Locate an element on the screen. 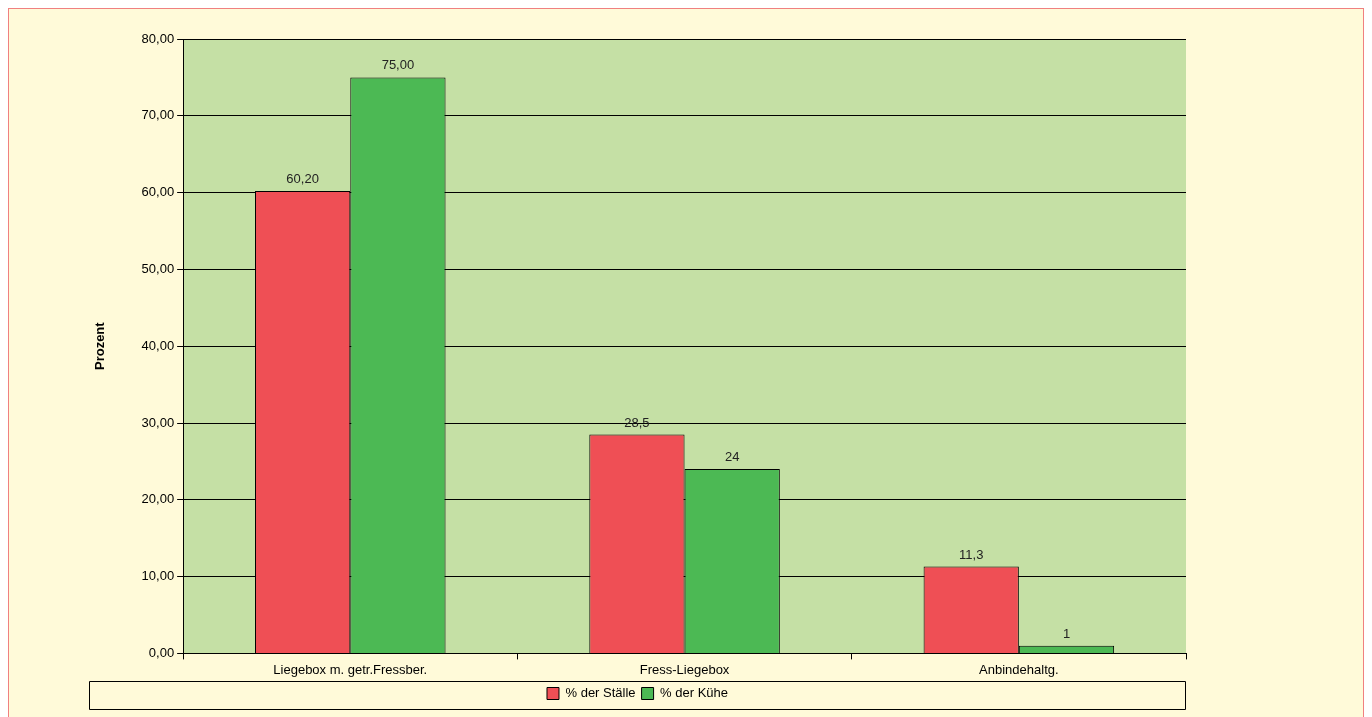 This screenshot has height=717, width=1372. data-label: 60,20 is located at coordinates (302, 179).